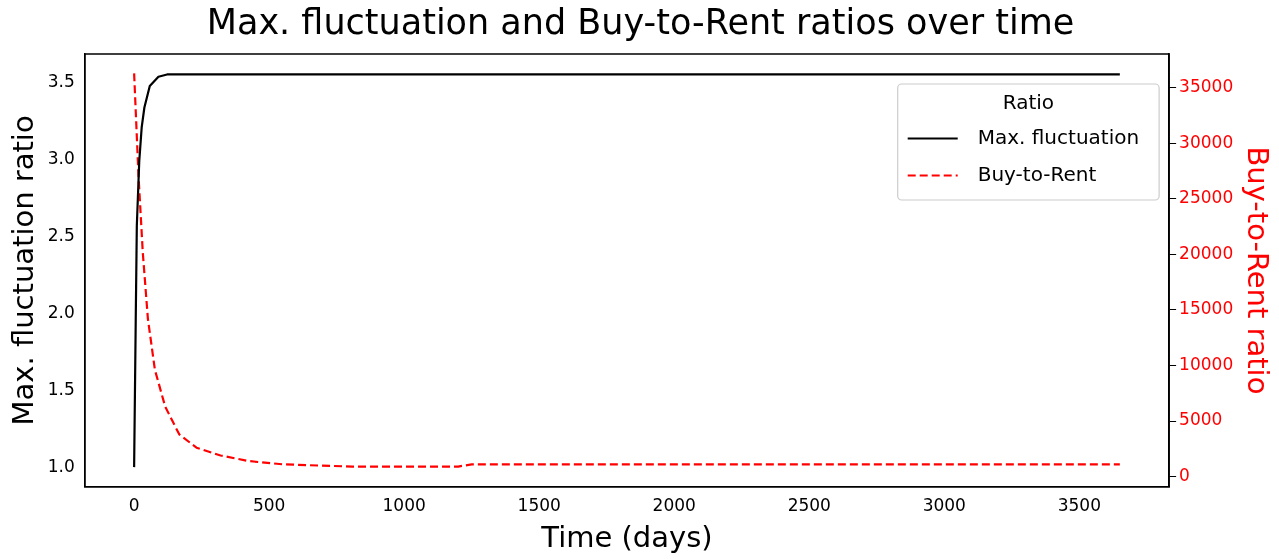  Describe the element at coordinates (1258, 270) in the screenshot. I see `y2-axis-title: Buy-to-Rent ratio` at that location.